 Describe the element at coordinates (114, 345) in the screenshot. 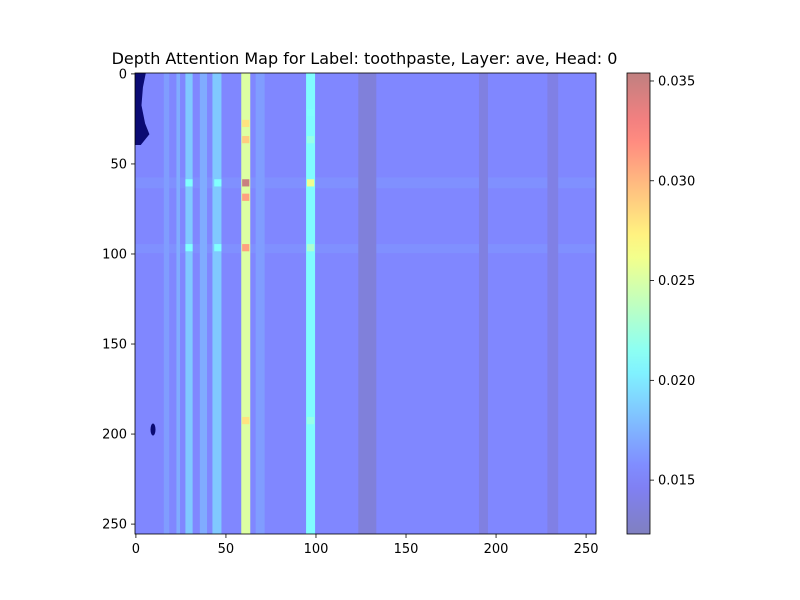

I see `y-tick-label: 150` at that location.